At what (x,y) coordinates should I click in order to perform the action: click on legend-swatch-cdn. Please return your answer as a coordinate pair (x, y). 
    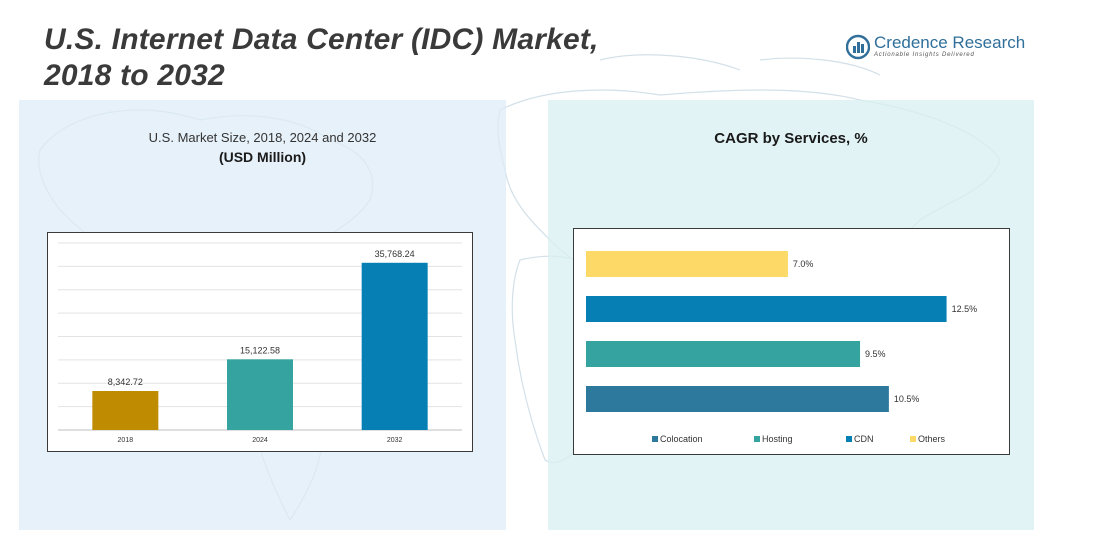
    Looking at the image, I should click on (849, 439).